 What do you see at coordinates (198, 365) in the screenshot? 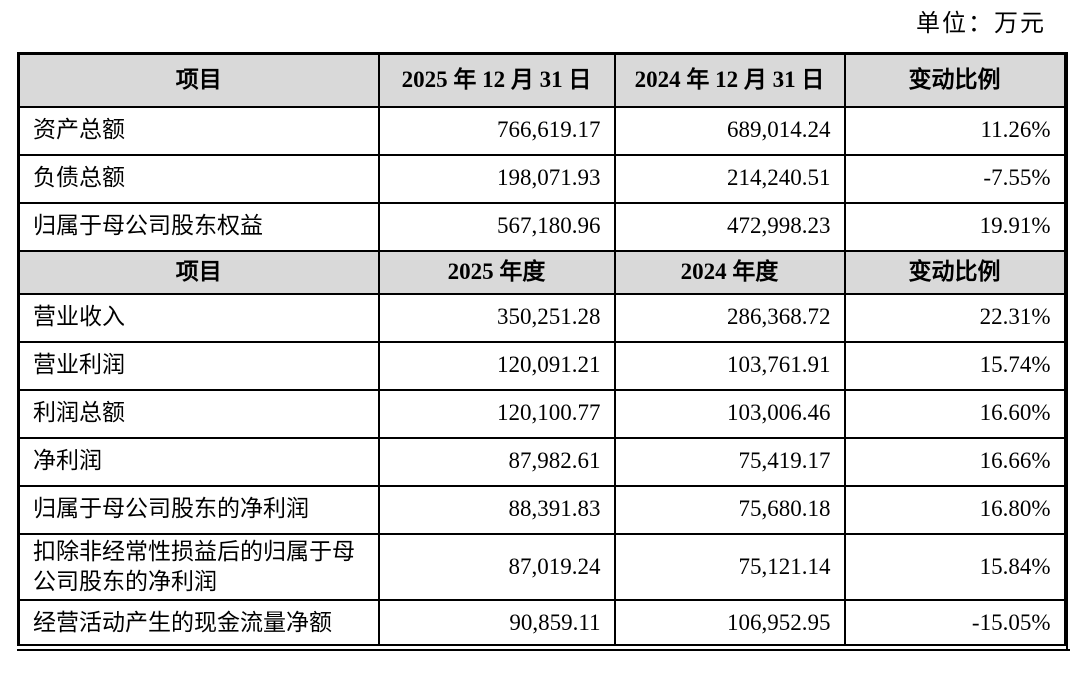
I see `item-cell: 营业利润` at bounding box center [198, 365].